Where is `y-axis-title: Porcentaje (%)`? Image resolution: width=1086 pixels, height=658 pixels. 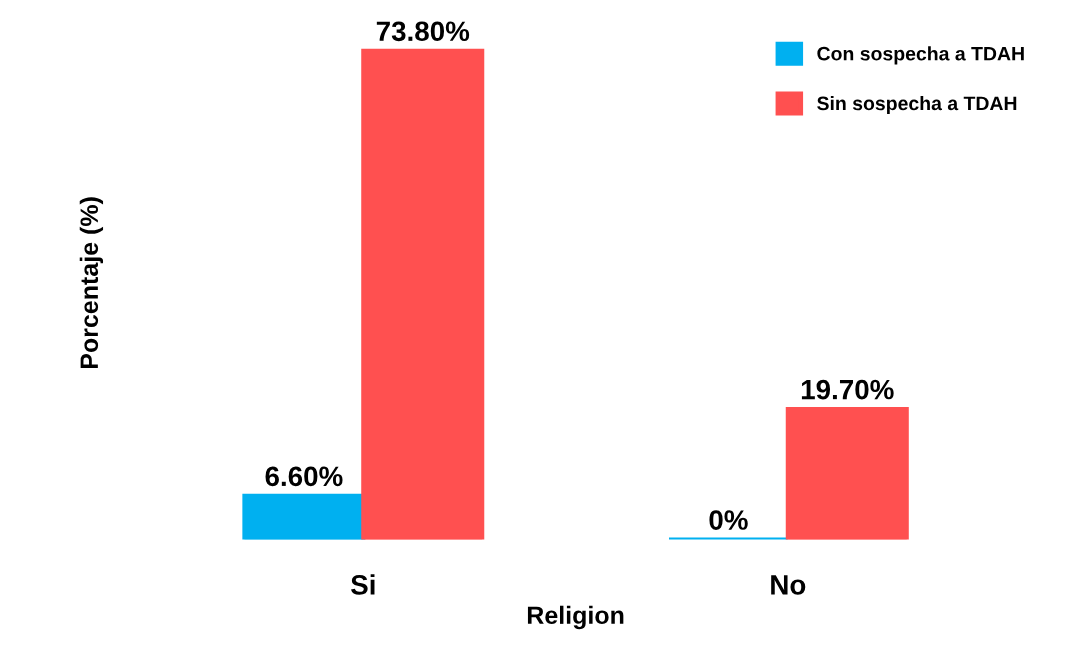 y-axis-title: Porcentaje (%) is located at coordinates (91, 283).